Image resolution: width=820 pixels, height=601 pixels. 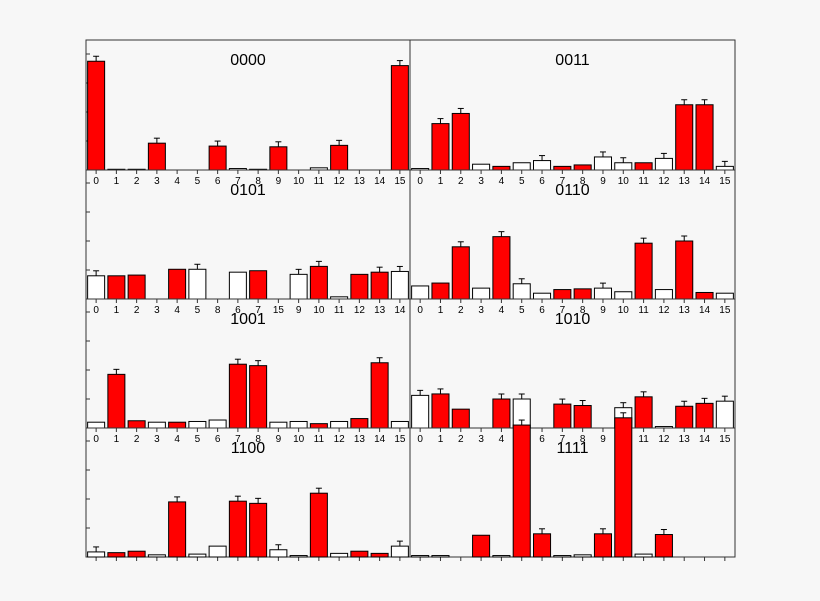 I want to click on panel-frame, so click(x=572, y=492).